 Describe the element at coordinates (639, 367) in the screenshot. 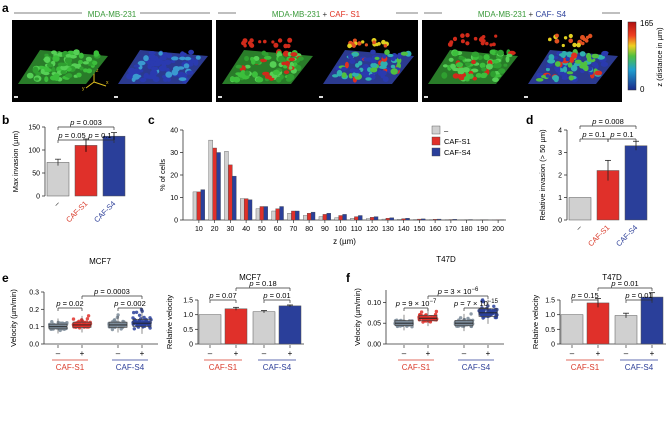

I see `group-label: CAF-S4` at that location.